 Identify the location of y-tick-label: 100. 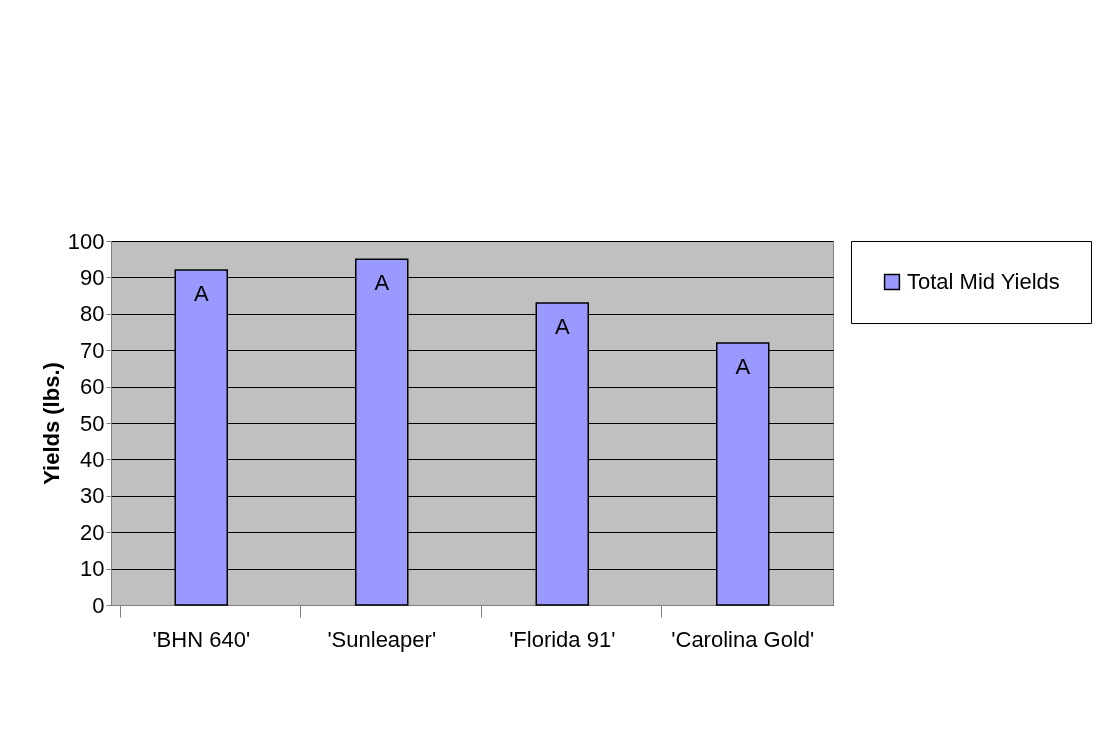
(86, 241).